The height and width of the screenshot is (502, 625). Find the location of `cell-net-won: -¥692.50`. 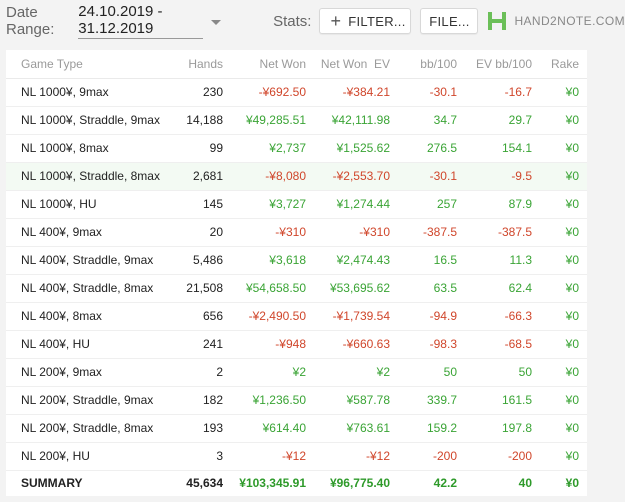

cell-net-won: -¥692.50 is located at coordinates (272, 92).